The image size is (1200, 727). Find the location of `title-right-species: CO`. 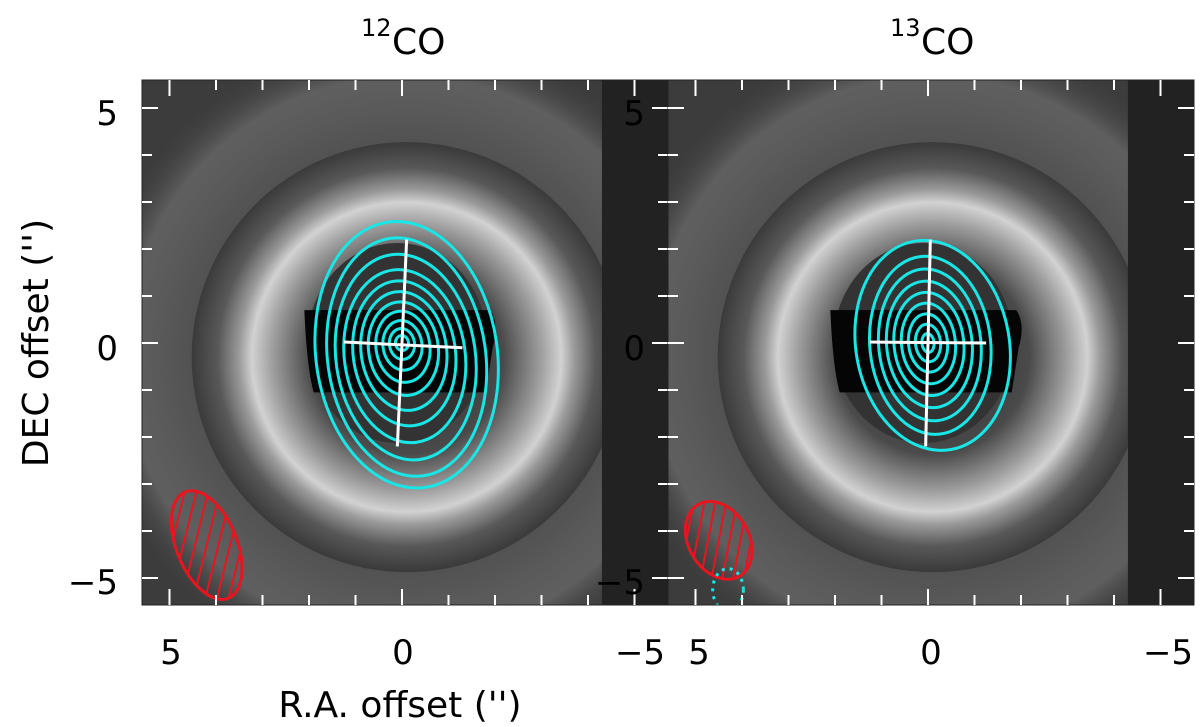

title-right-species: CO is located at coordinates (947, 42).